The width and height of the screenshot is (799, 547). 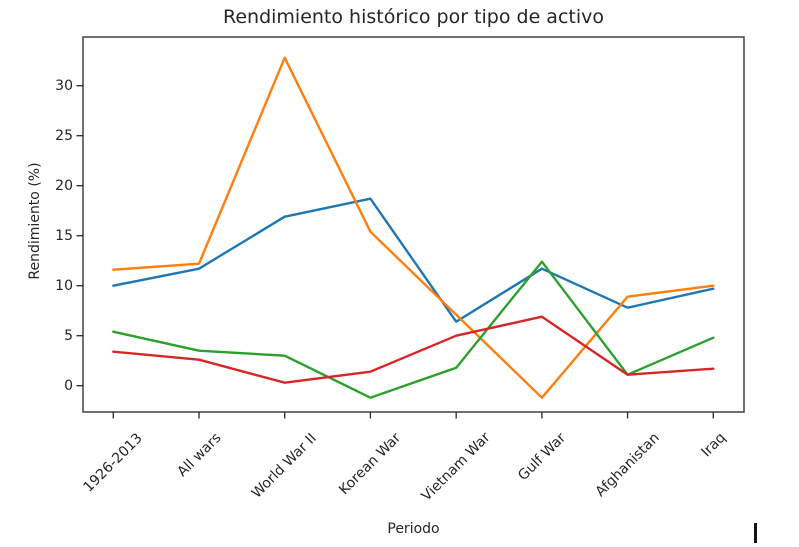 What do you see at coordinates (68, 335) in the screenshot?
I see `y-tick-label: 5` at bounding box center [68, 335].